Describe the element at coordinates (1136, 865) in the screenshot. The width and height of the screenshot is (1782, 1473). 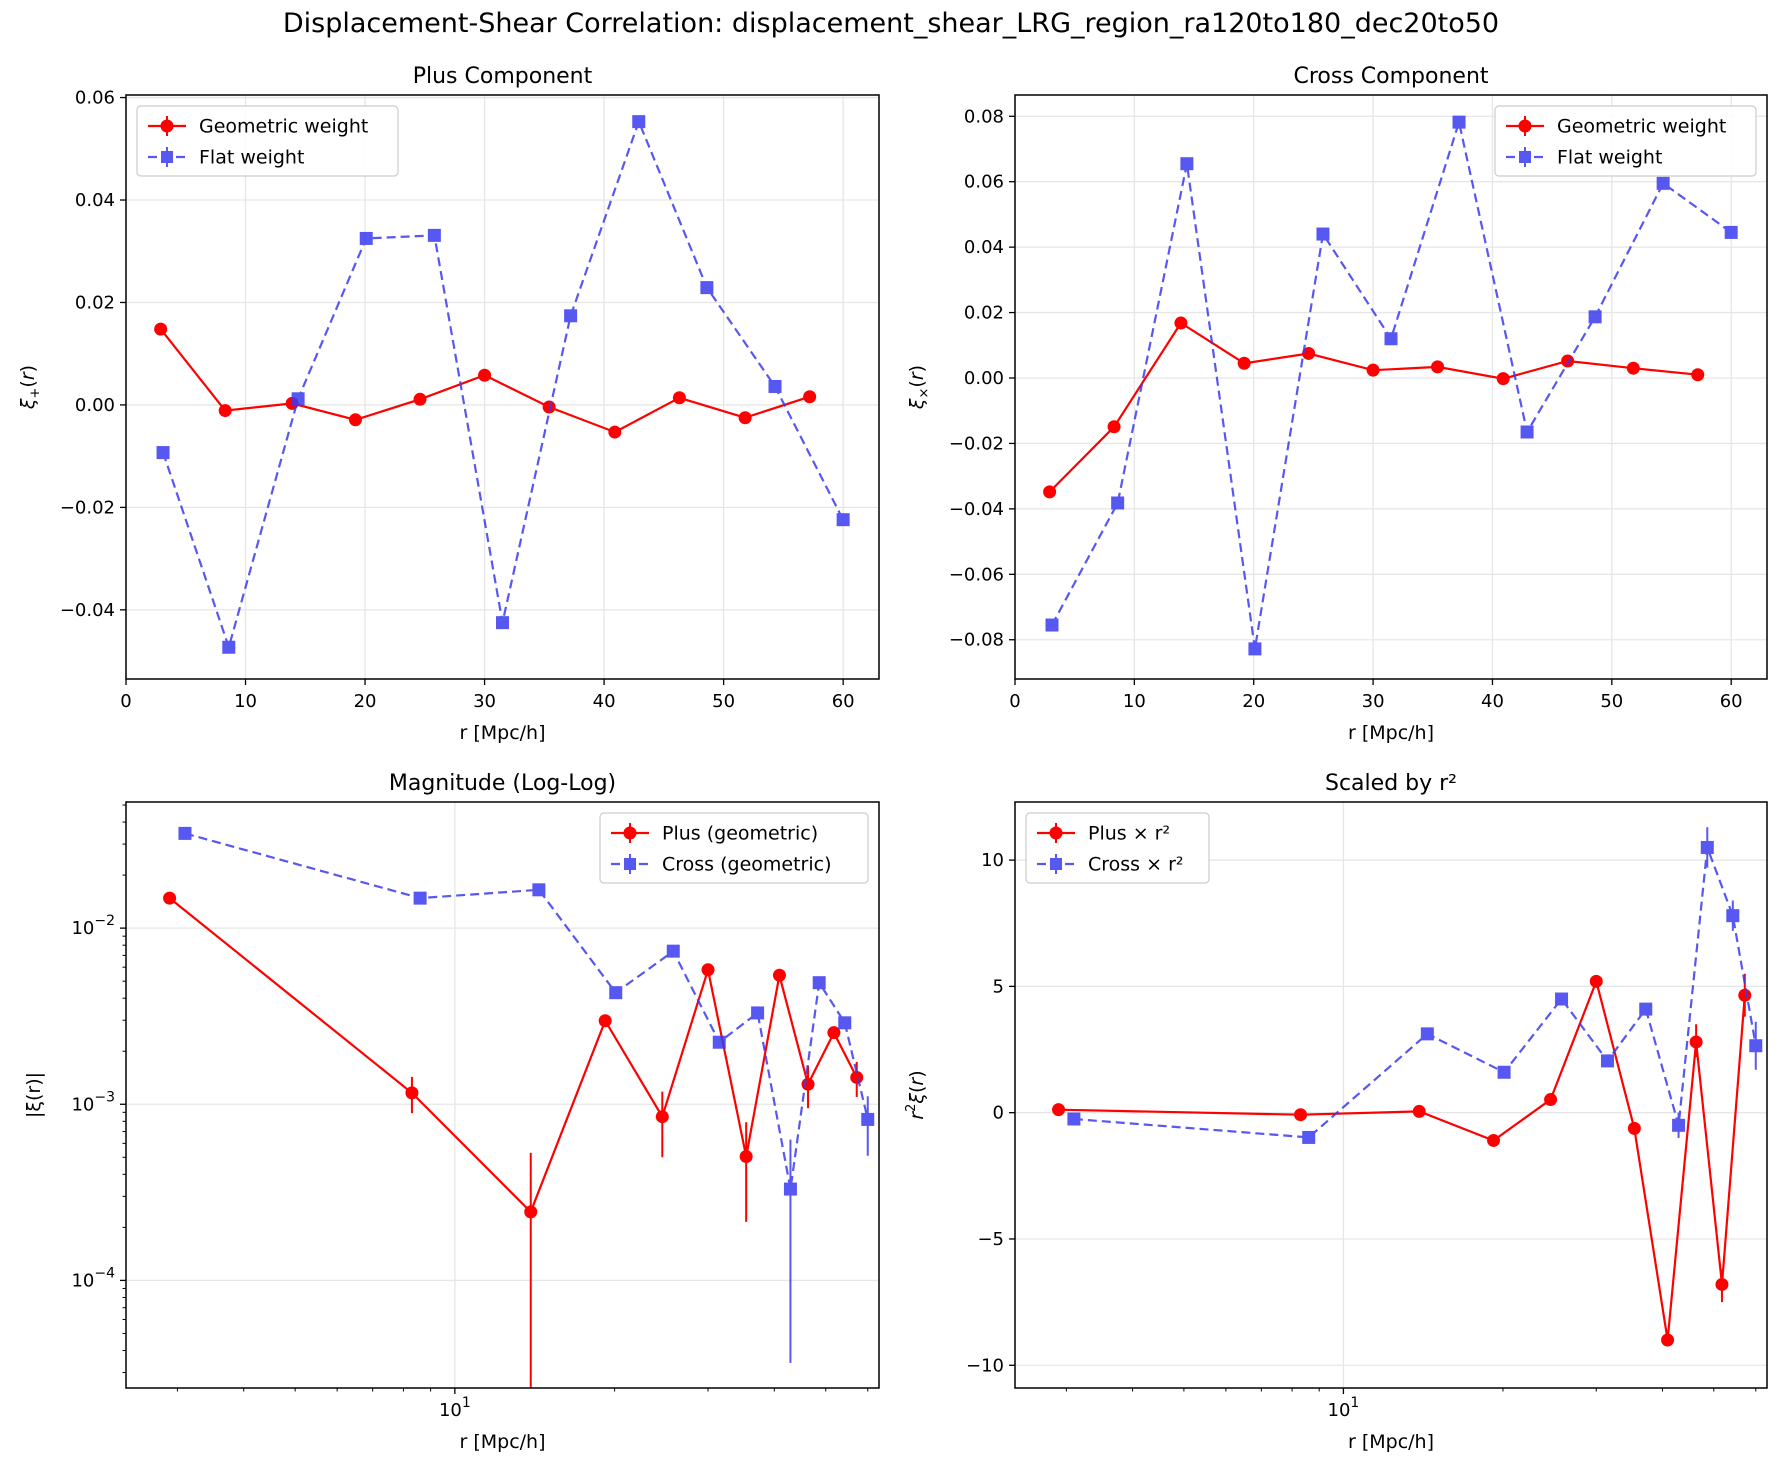
I see `legend-label: Cross × r²` at that location.